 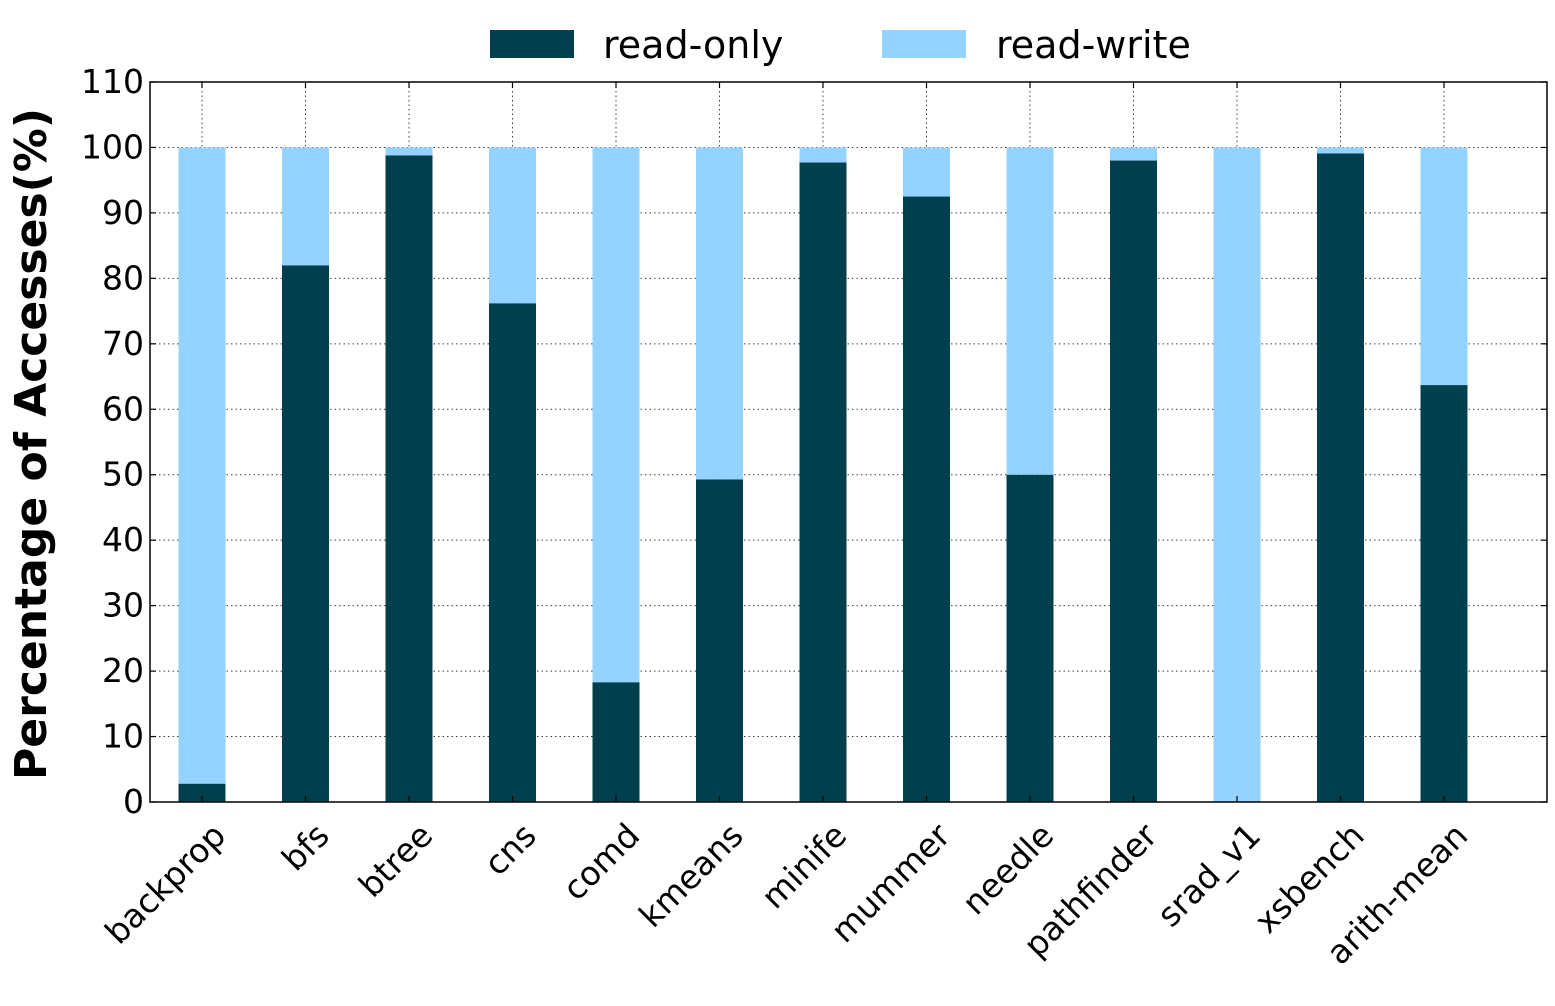 What do you see at coordinates (823, 155) in the screenshot?
I see `bar-minife-read-write` at bounding box center [823, 155].